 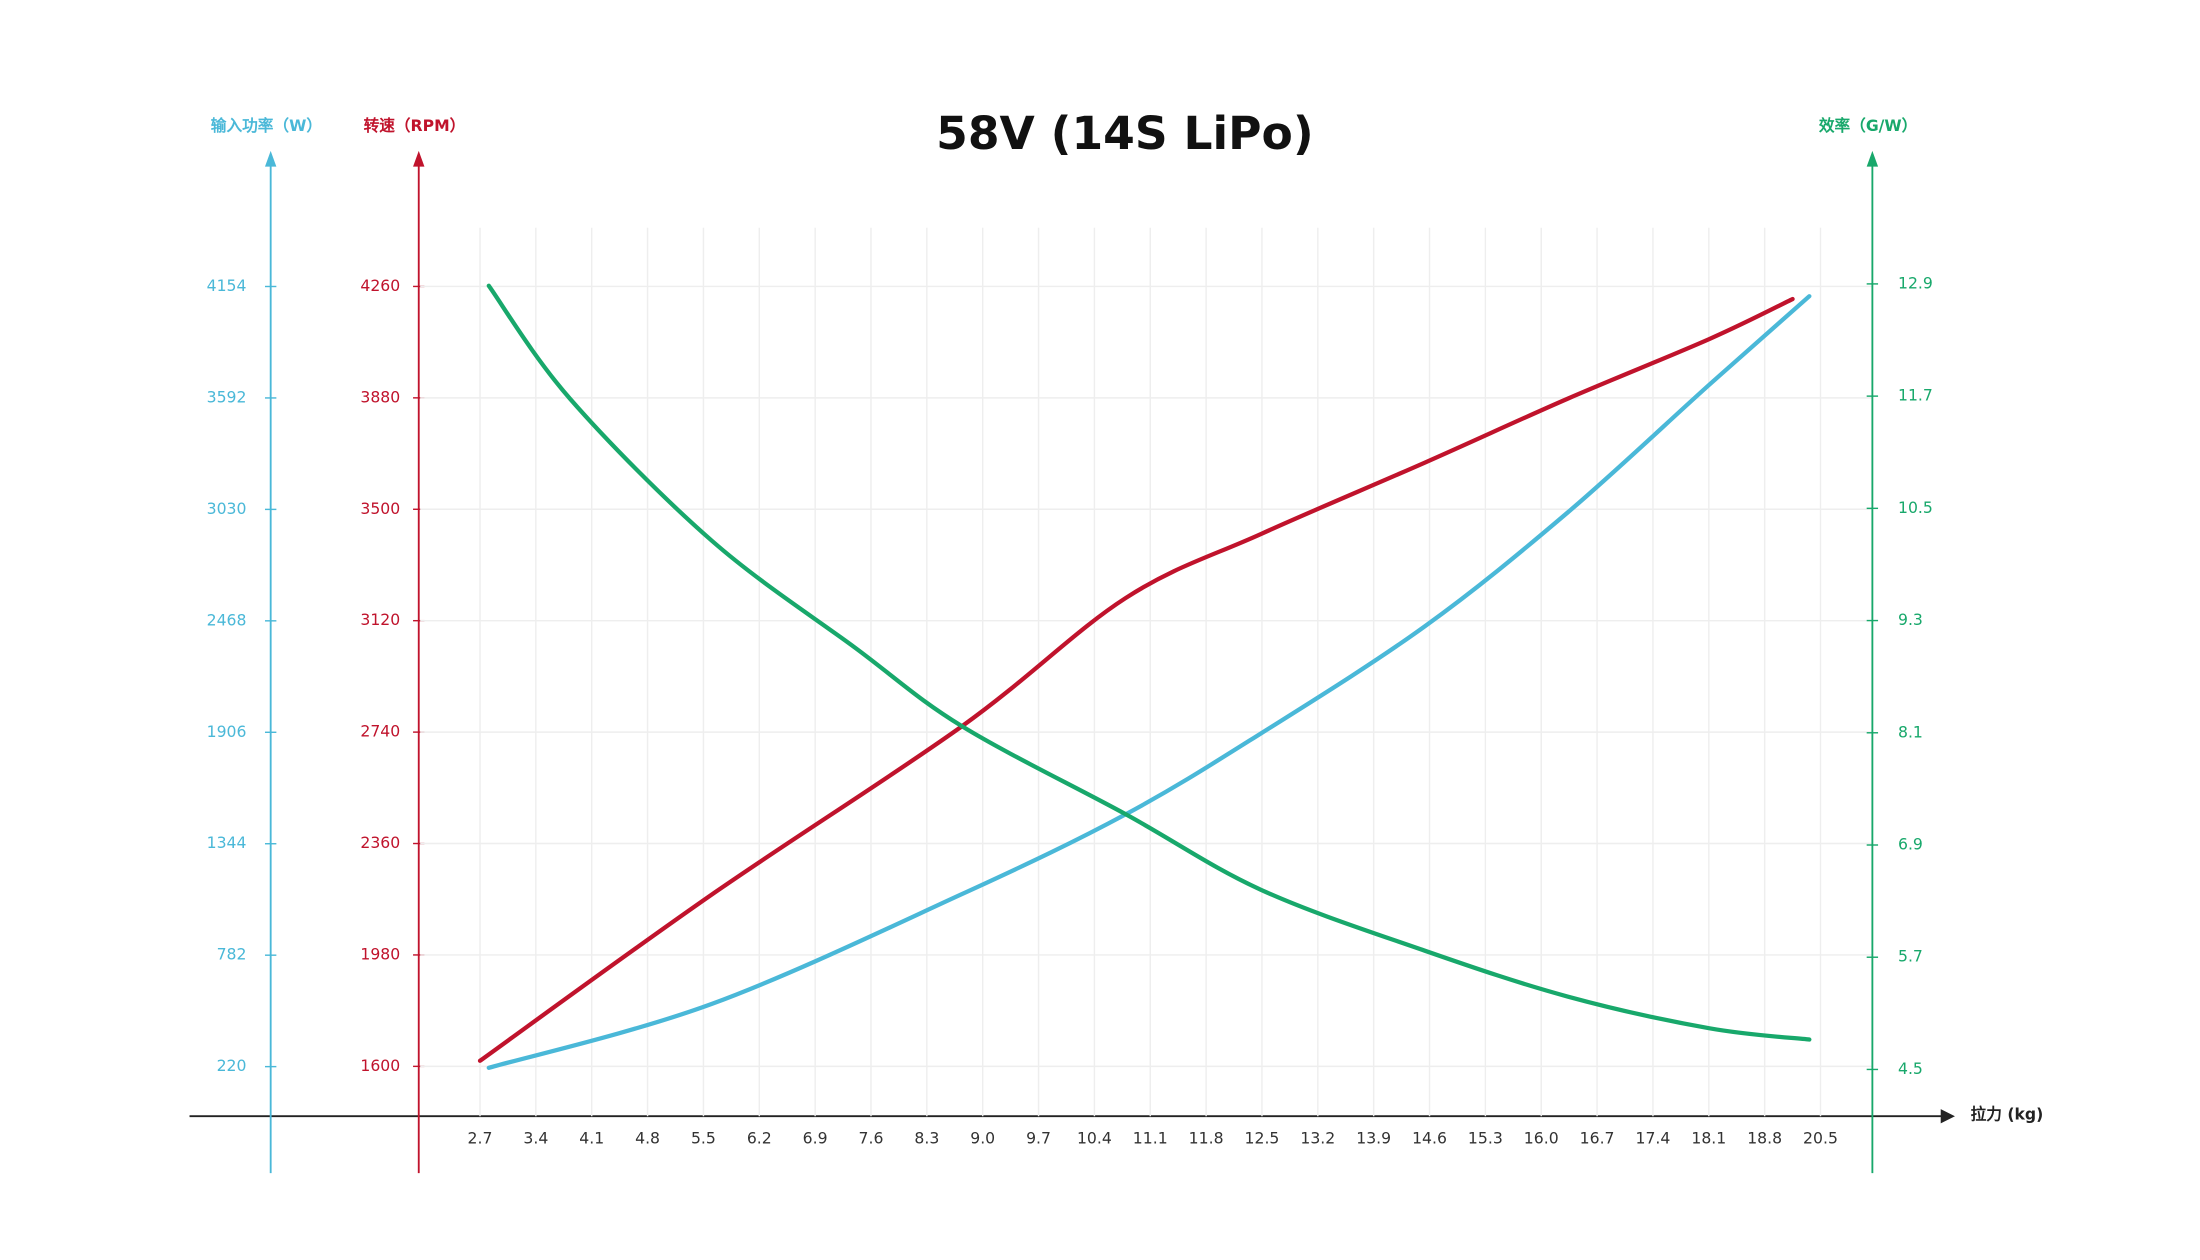 What do you see at coordinates (380, 731) in the screenshot?
I see `y-tick-label: 2740` at bounding box center [380, 731].